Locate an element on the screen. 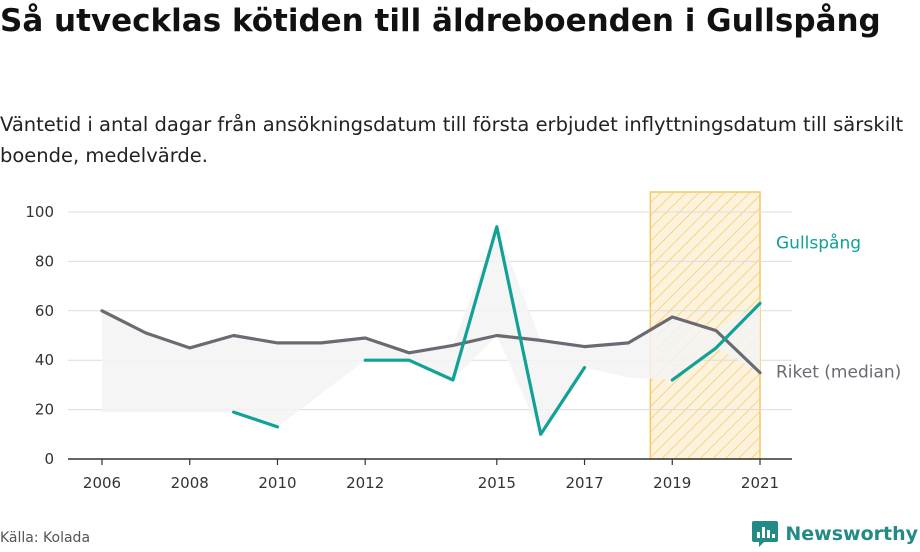  x-tick-label: 2006 is located at coordinates (102, 483).